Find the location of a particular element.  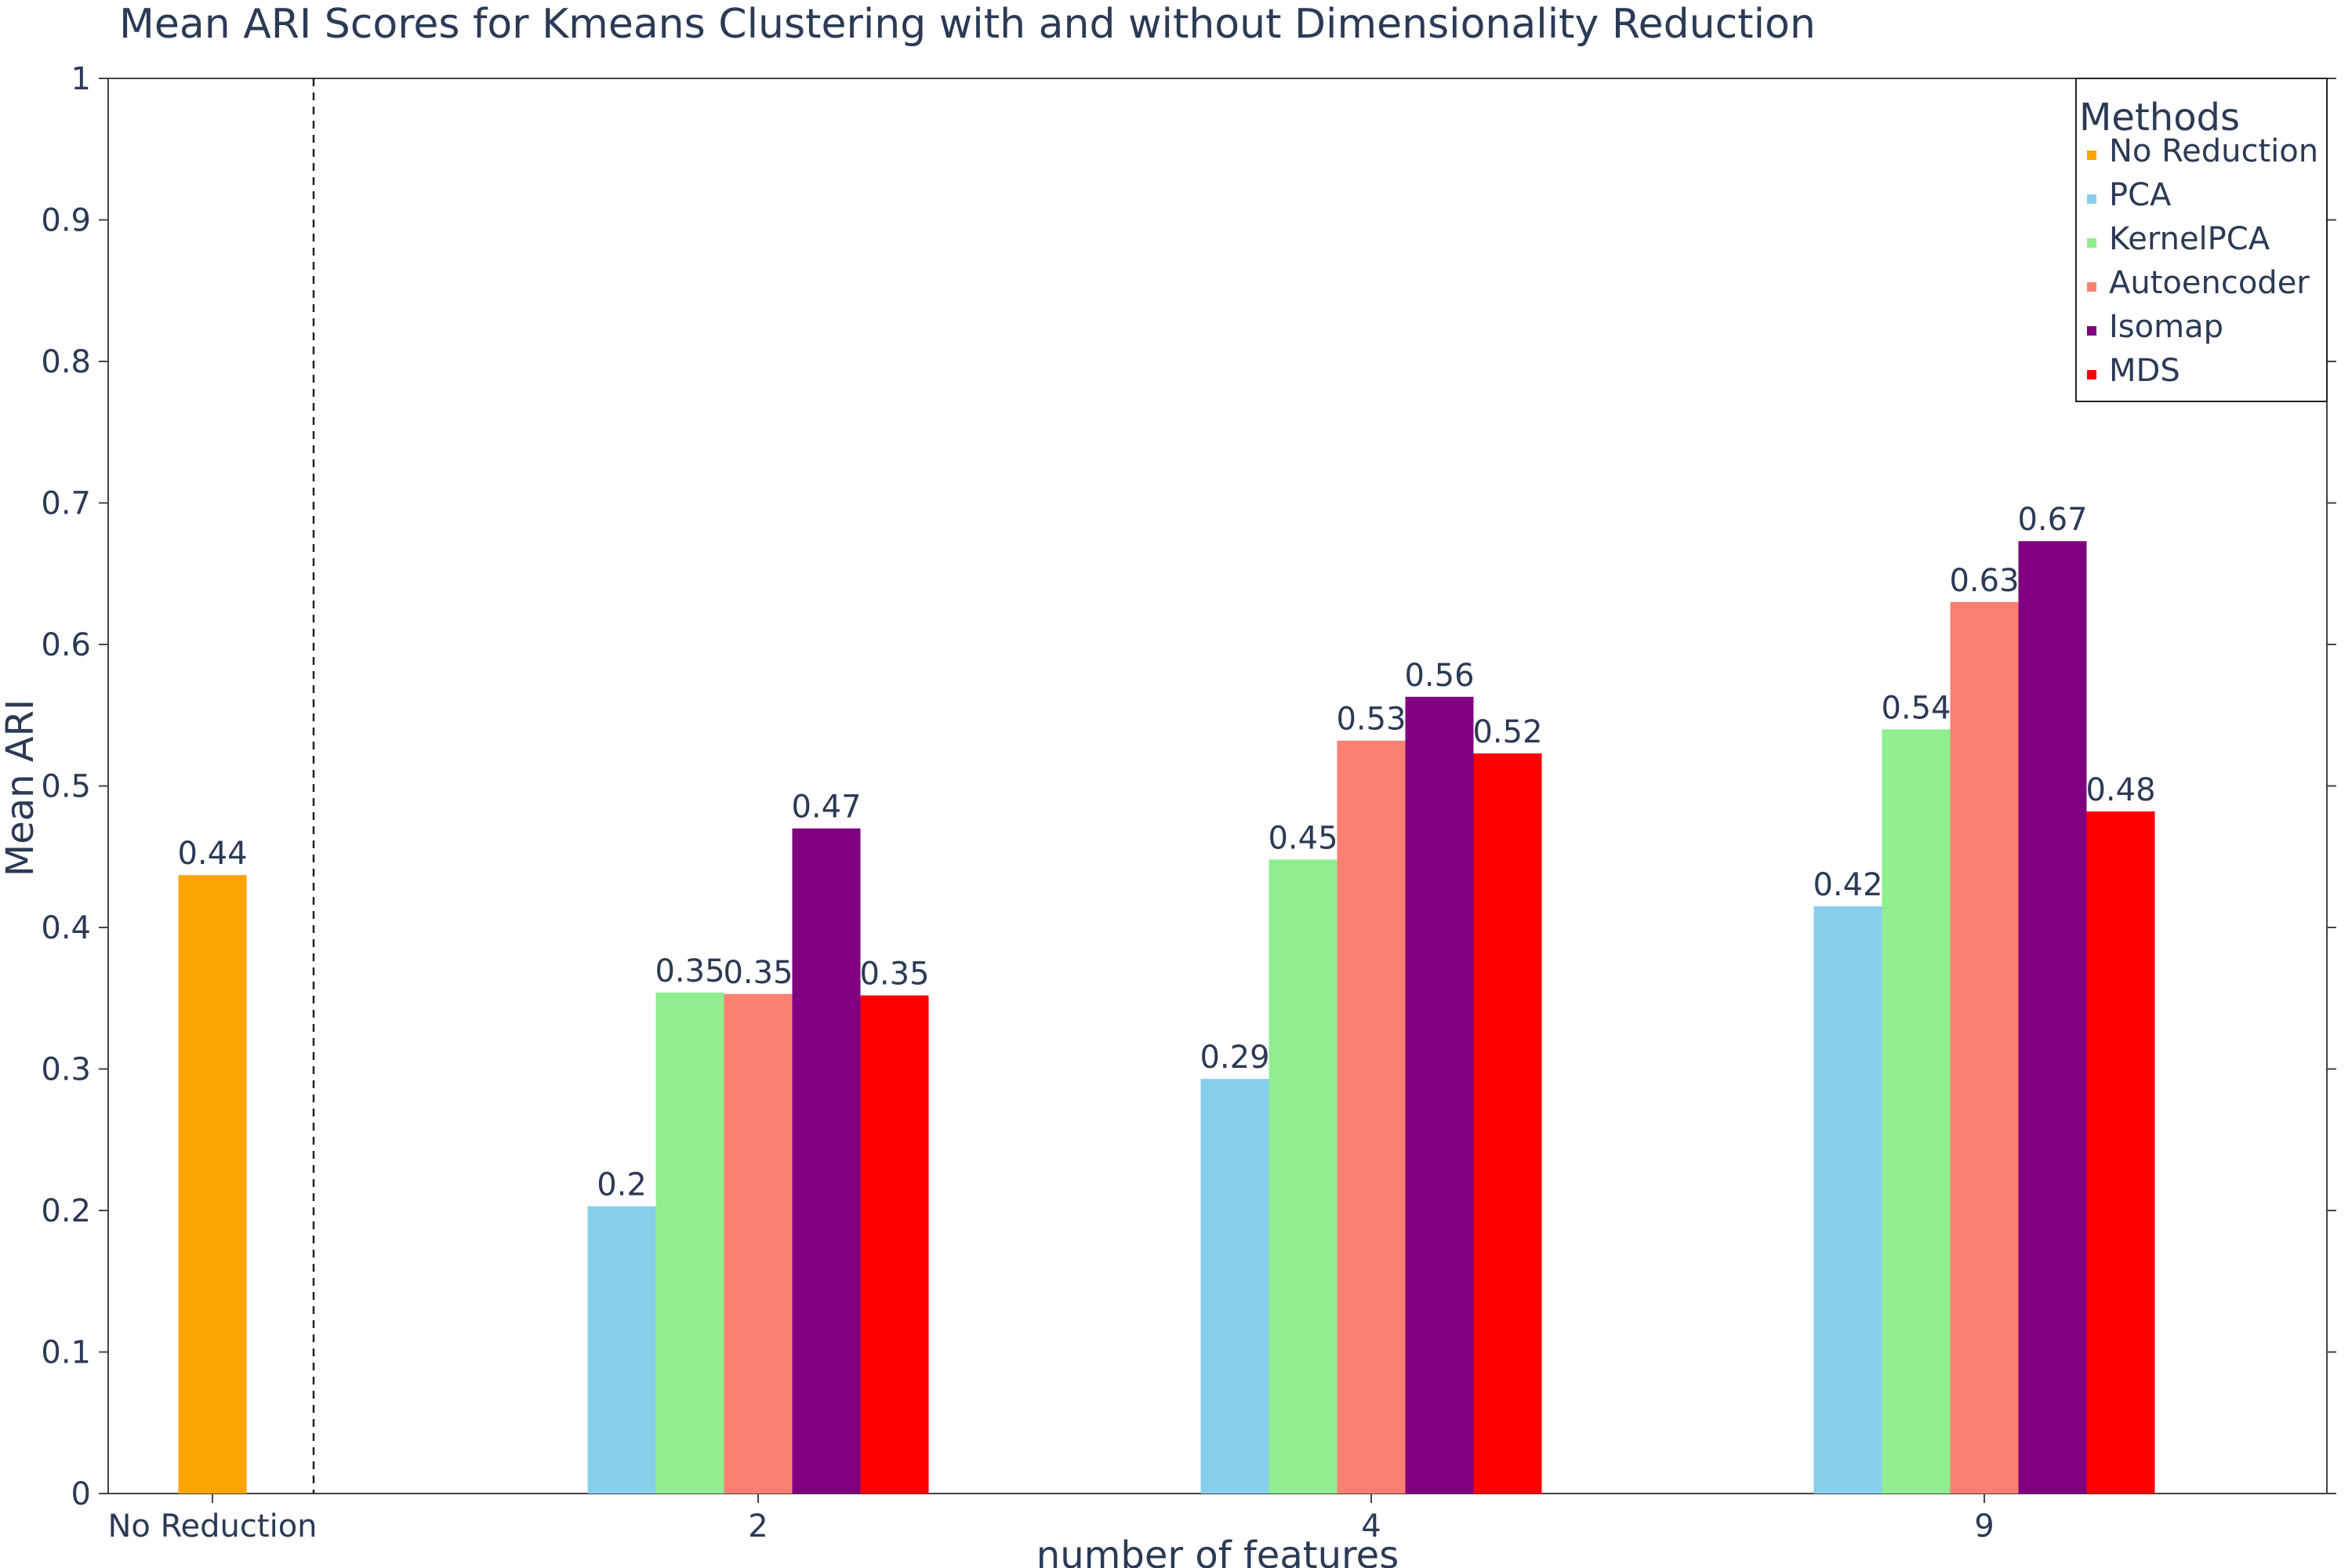

x-tick-label: 9 is located at coordinates (1984, 1526).